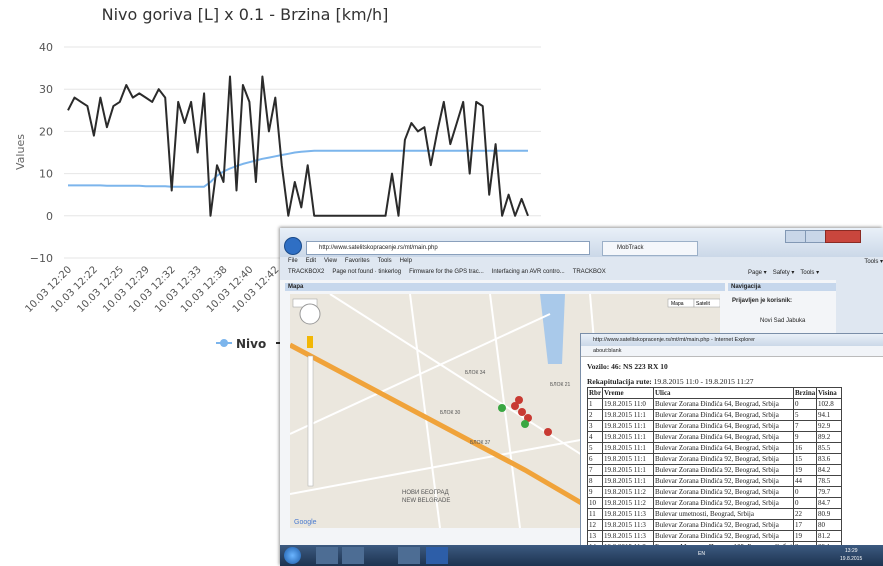 This screenshot has height=566, width=883. What do you see at coordinates (306, 272) in the screenshot?
I see `favorite: TRACKBOX2` at bounding box center [306, 272].